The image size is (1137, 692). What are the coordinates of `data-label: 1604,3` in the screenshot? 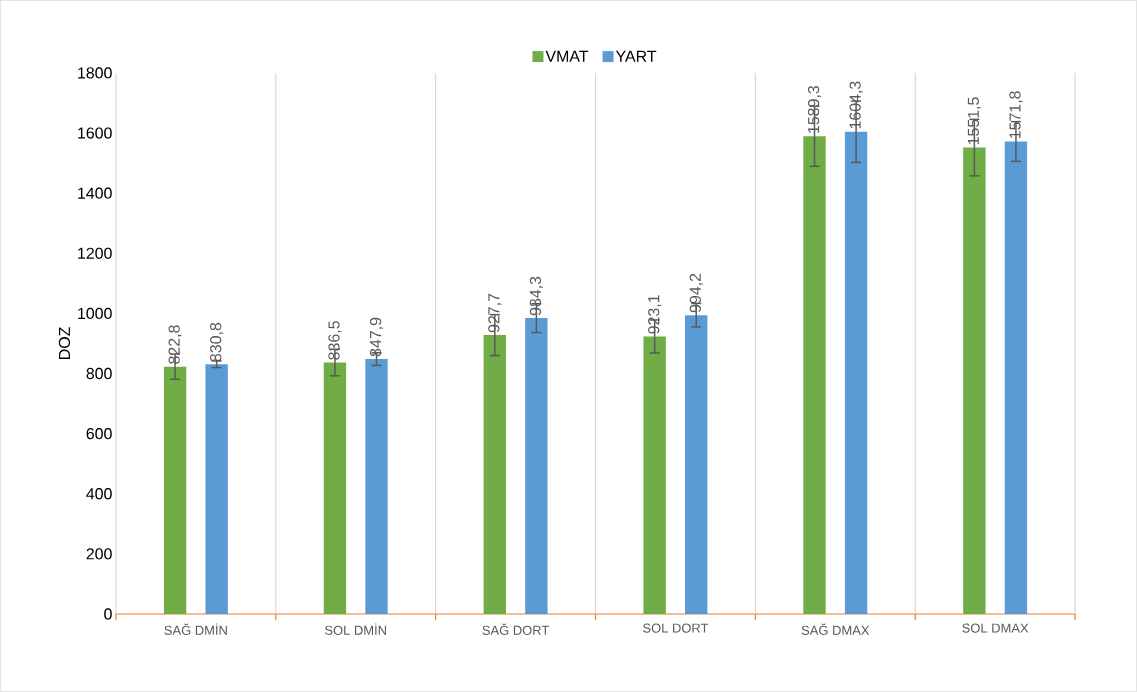 It's located at (856, 105).